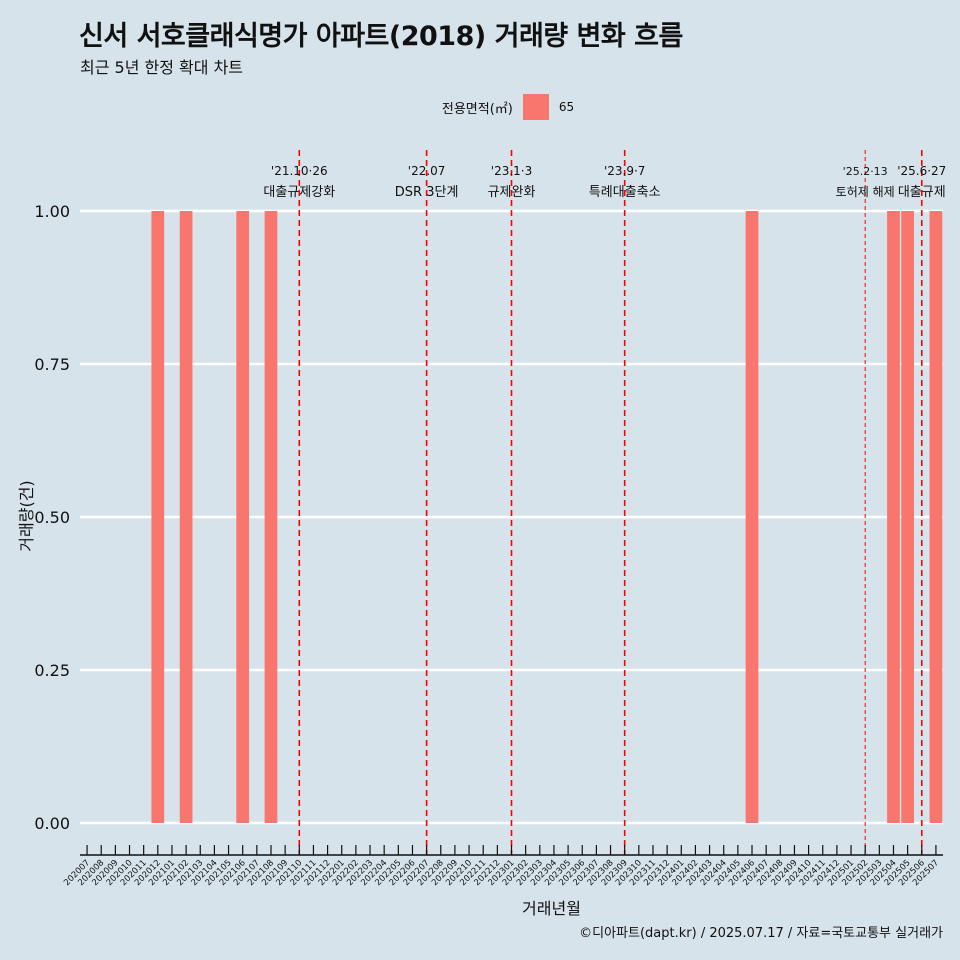 This screenshot has height=960, width=960. I want to click on event-name-label: 특례대출축소, so click(625, 192).